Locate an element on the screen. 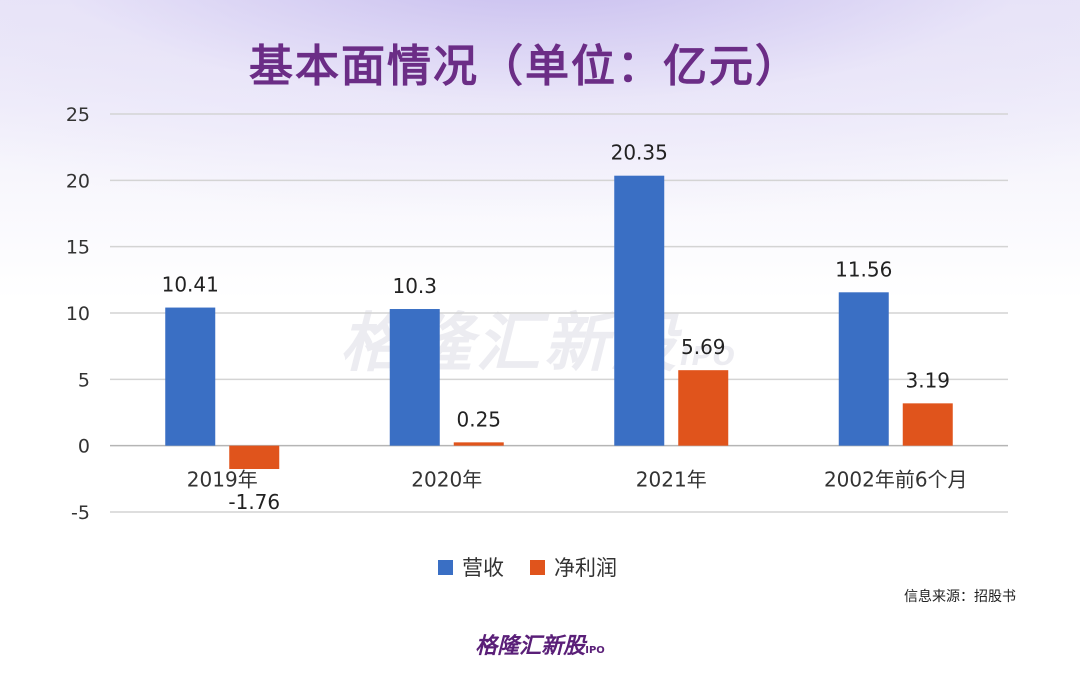 The image size is (1080, 687). x-tick-label: 2019年 is located at coordinates (222, 480).